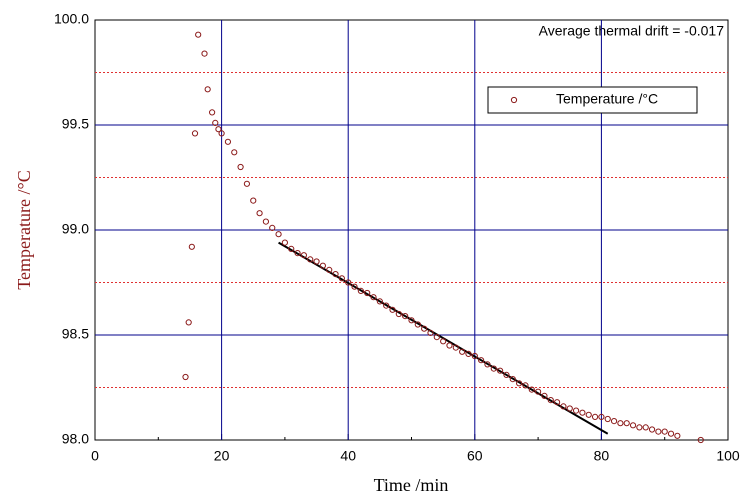 The width and height of the screenshot is (745, 499). What do you see at coordinates (24, 229) in the screenshot?
I see `y-axis-label: Temperature /°C` at bounding box center [24, 229].